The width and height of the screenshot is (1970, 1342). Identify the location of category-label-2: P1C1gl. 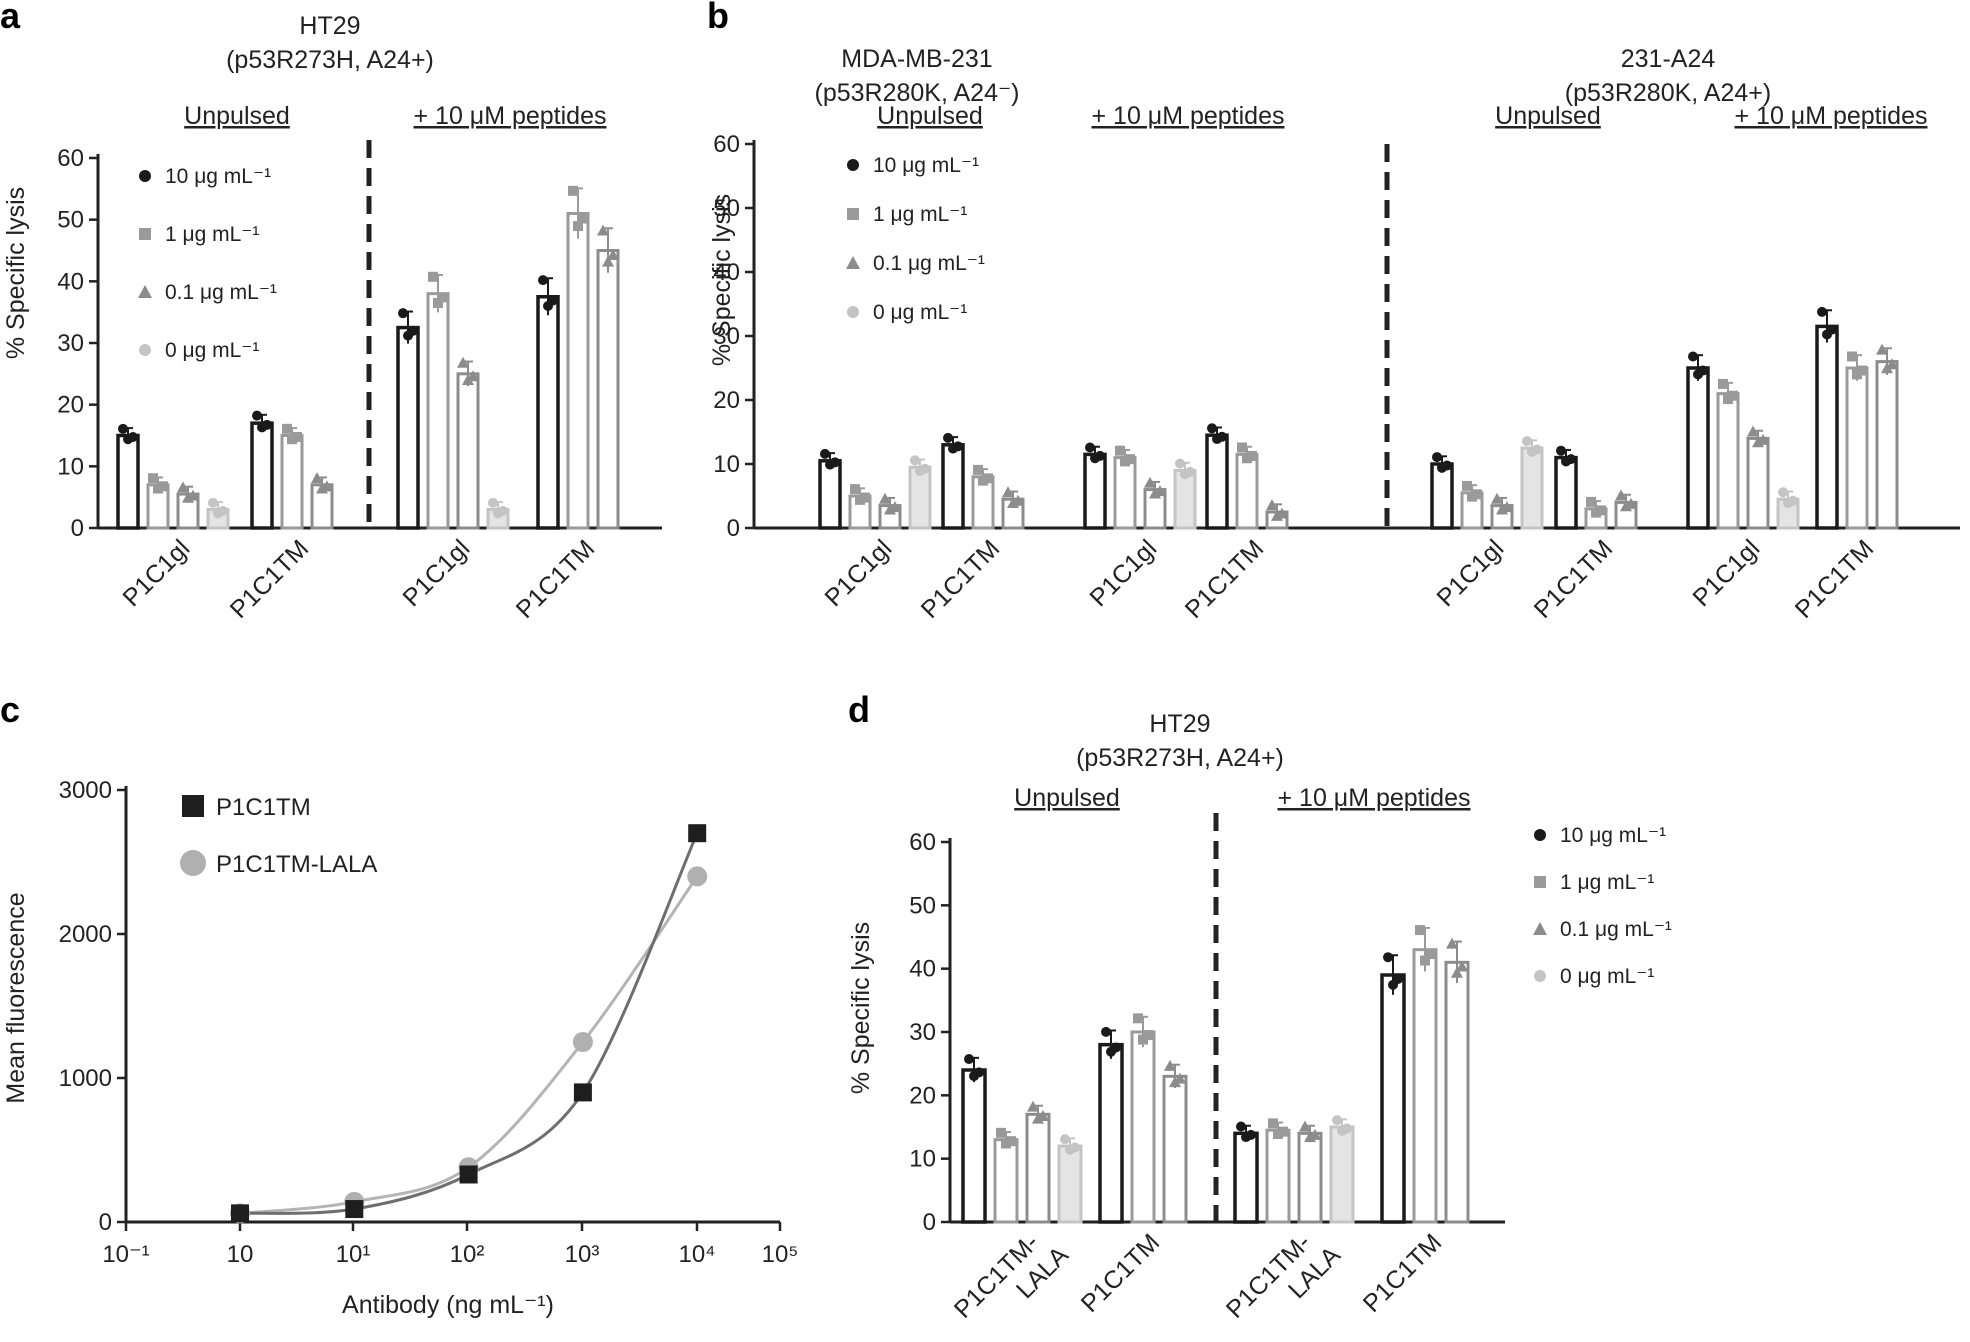
(1123, 573).